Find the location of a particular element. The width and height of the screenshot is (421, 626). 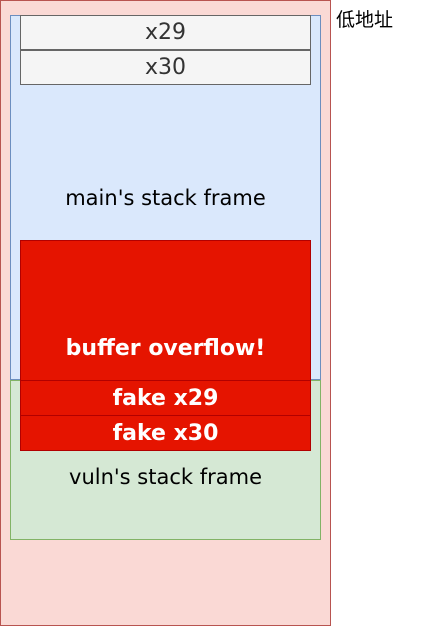

fake-x30-label: fake x30 is located at coordinates (165, 433).